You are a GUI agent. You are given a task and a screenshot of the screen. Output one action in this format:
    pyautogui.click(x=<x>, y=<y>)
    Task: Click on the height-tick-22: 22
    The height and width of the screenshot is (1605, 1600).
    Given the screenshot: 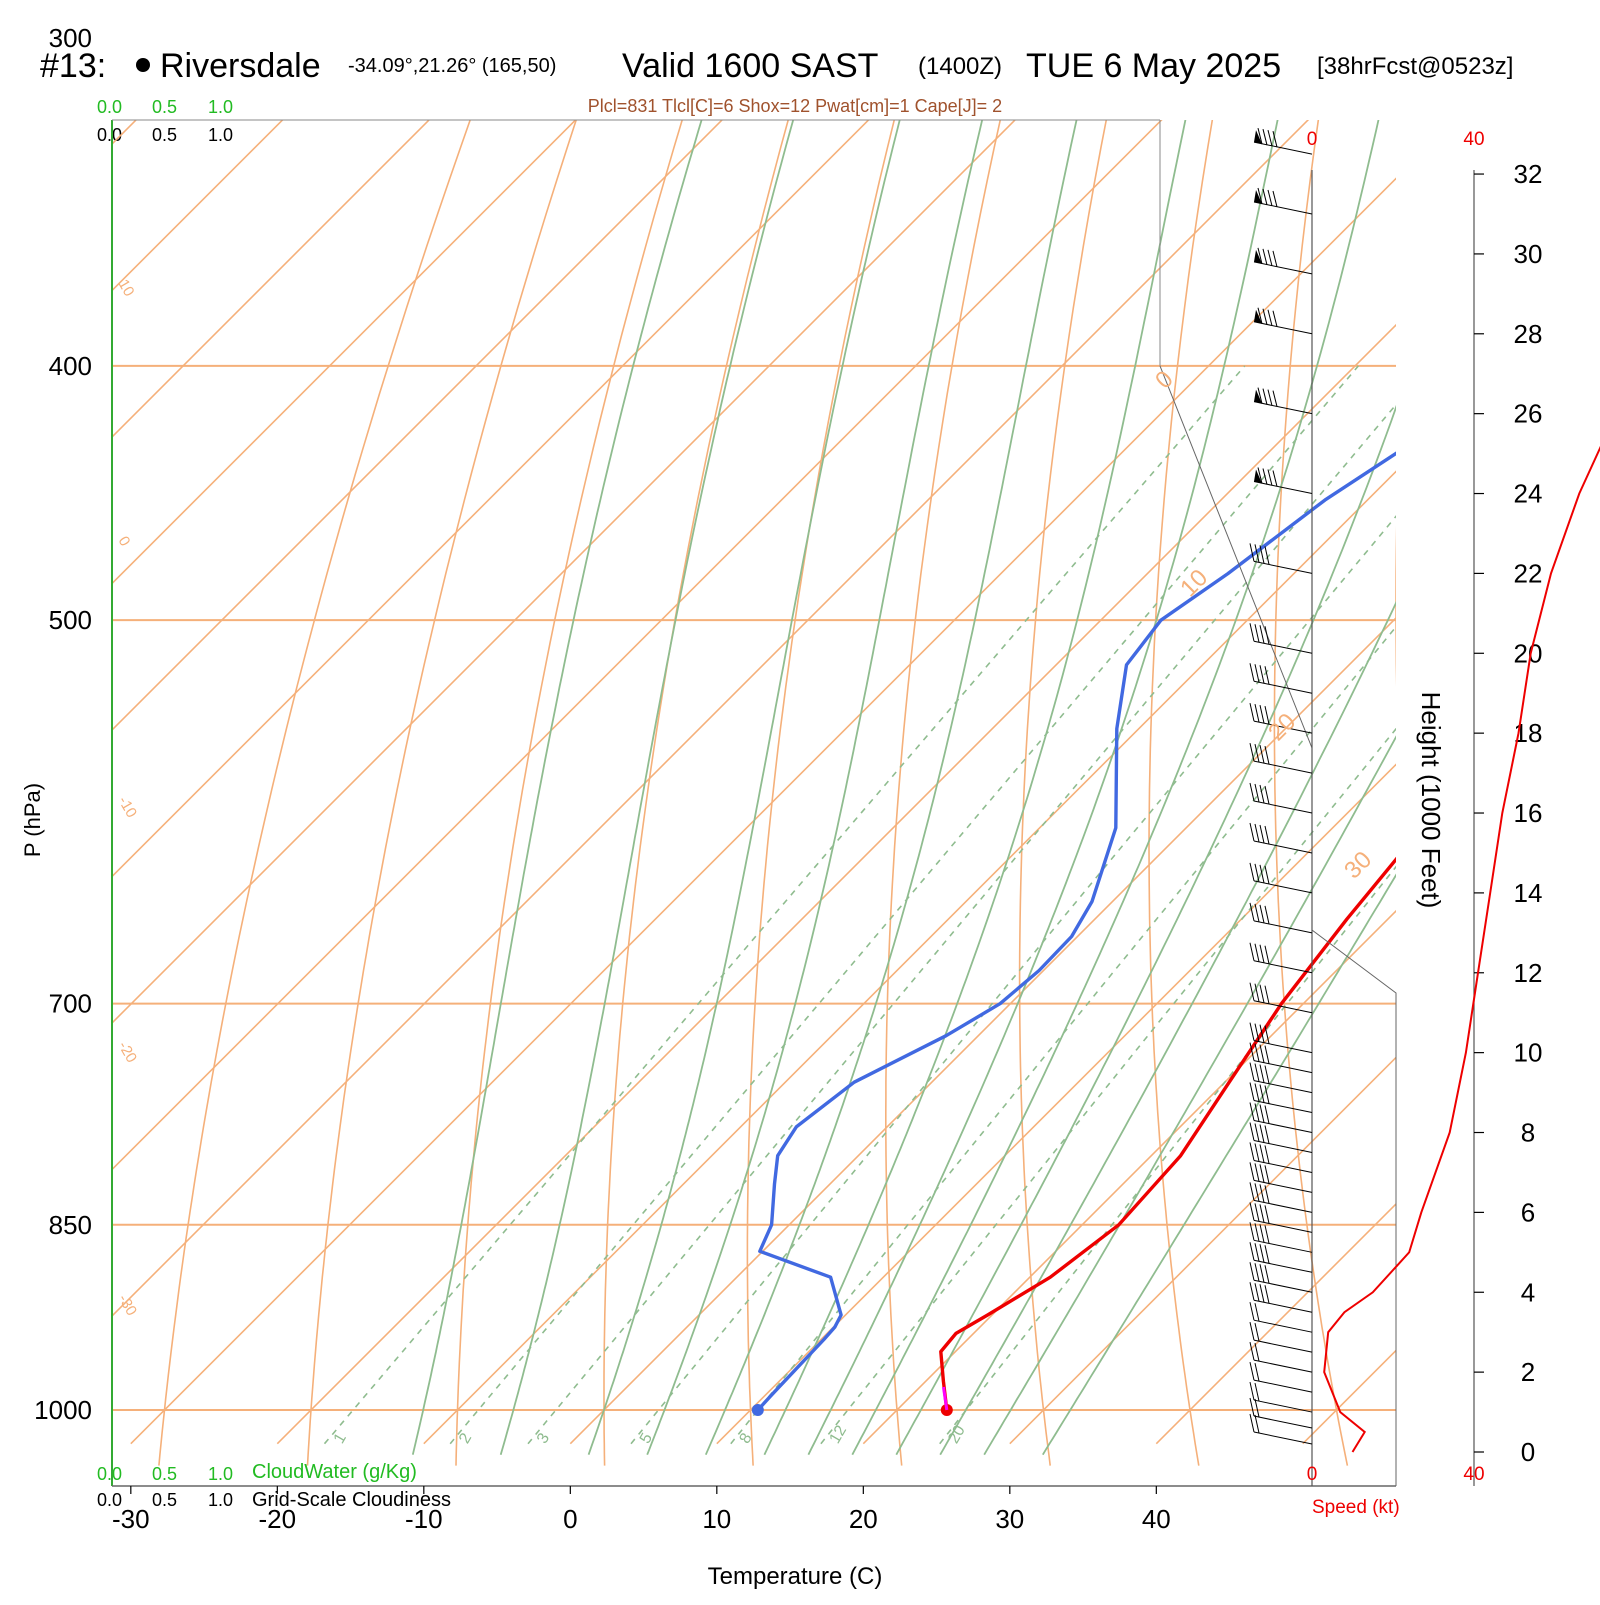 What is the action you would take?
    pyautogui.click(x=1528, y=573)
    